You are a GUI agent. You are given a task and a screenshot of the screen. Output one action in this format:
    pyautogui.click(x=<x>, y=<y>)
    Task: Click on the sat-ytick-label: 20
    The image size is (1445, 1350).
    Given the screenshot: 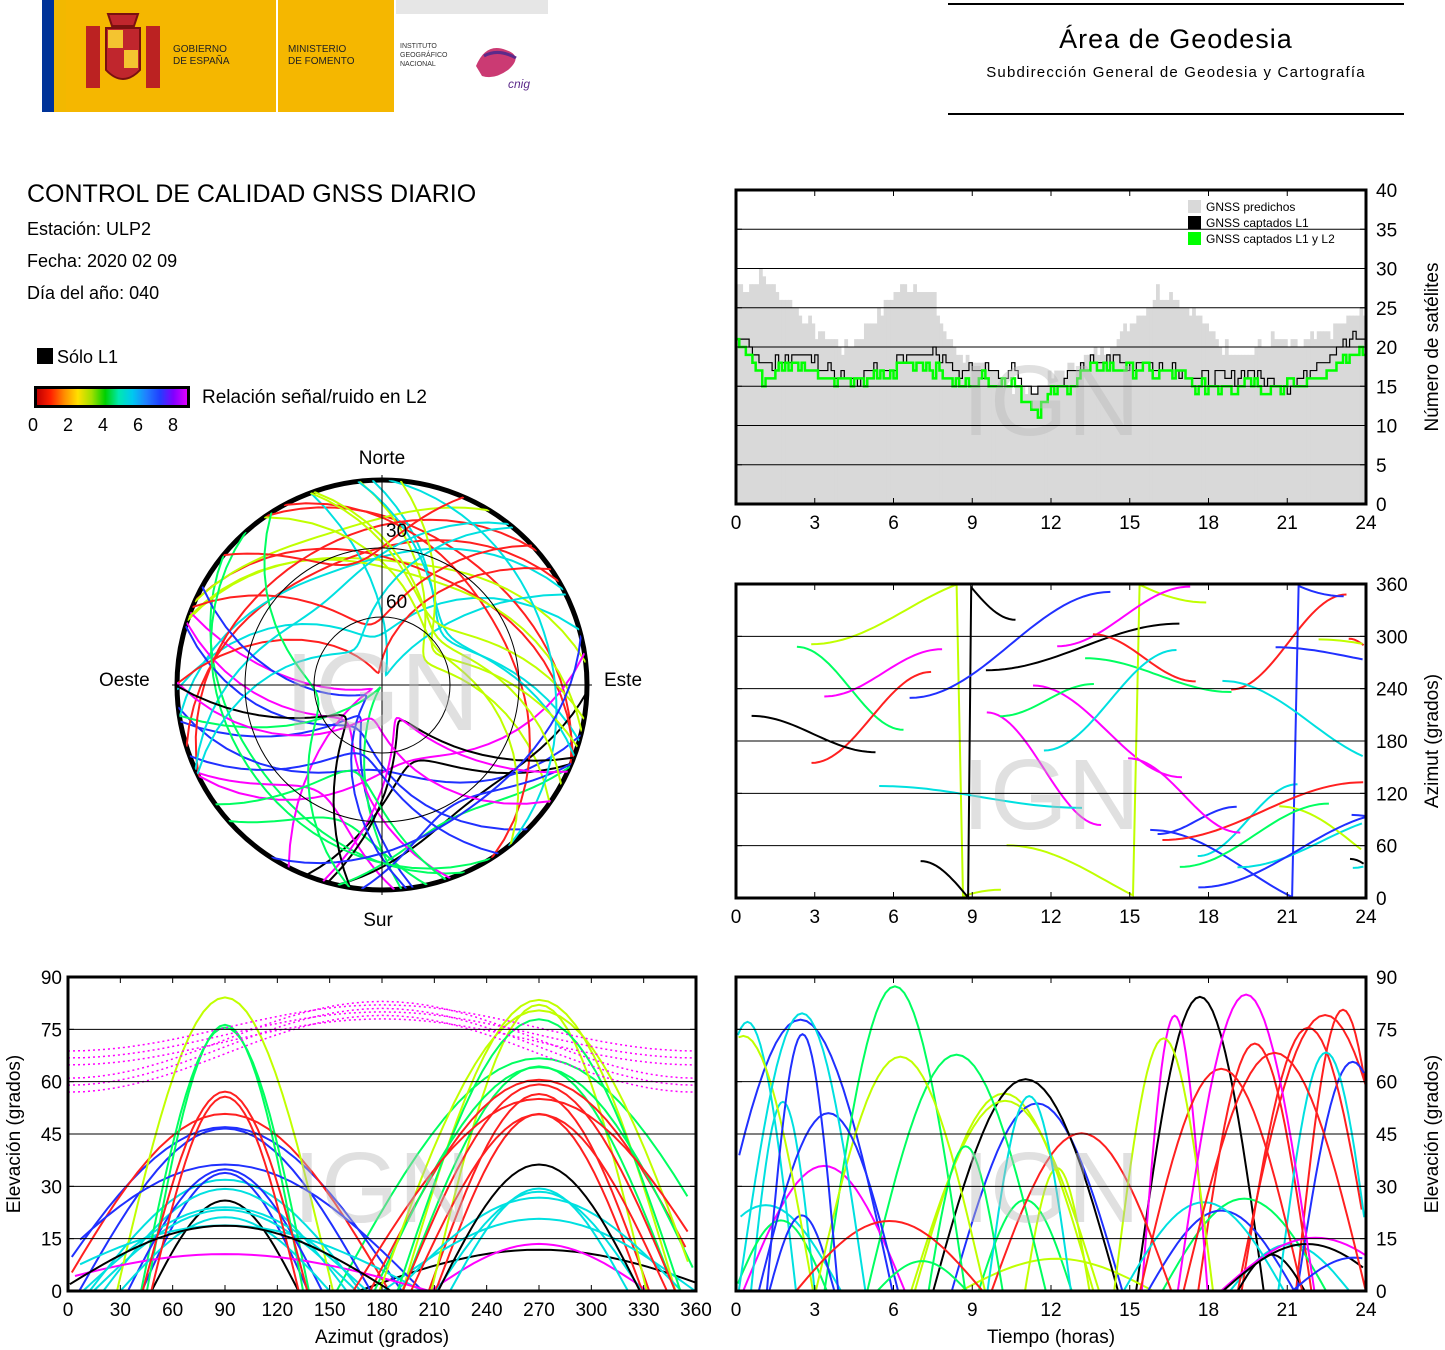 What is the action you would take?
    pyautogui.click(x=1386, y=348)
    